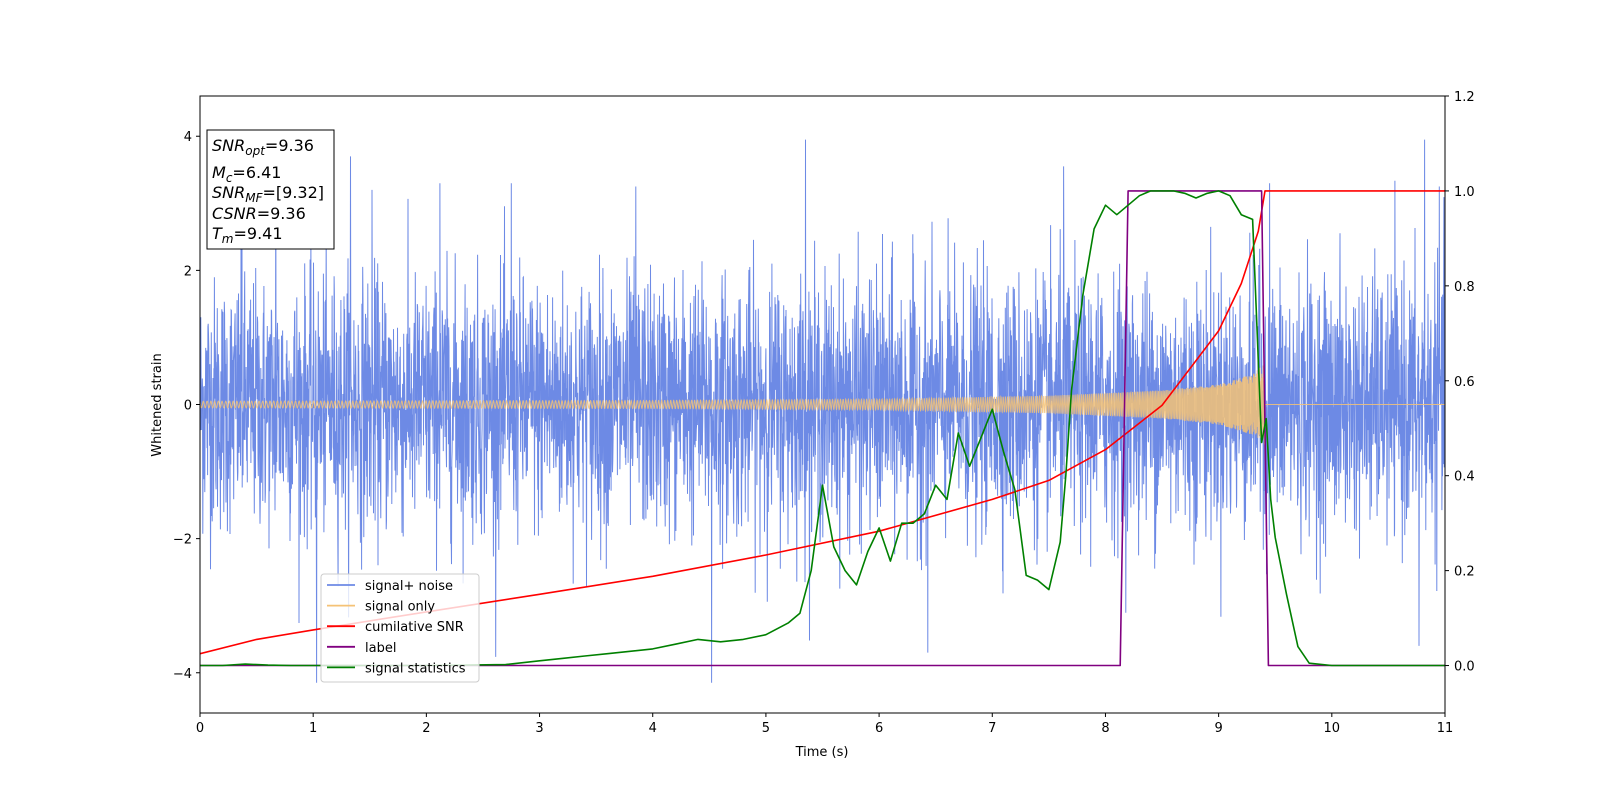  Describe the element at coordinates (1464, 477) in the screenshot. I see `y-right-tick-label: 0.4` at that location.